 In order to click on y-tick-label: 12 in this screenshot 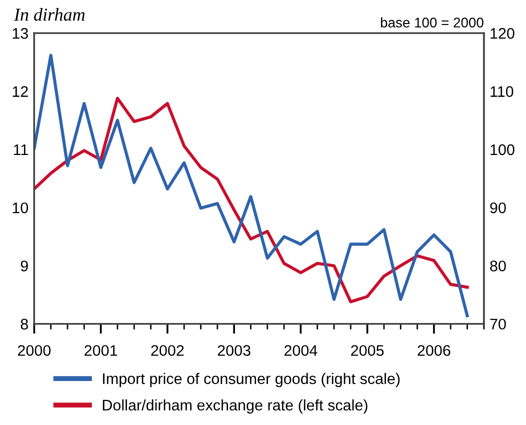, I will do `click(20, 91)`.